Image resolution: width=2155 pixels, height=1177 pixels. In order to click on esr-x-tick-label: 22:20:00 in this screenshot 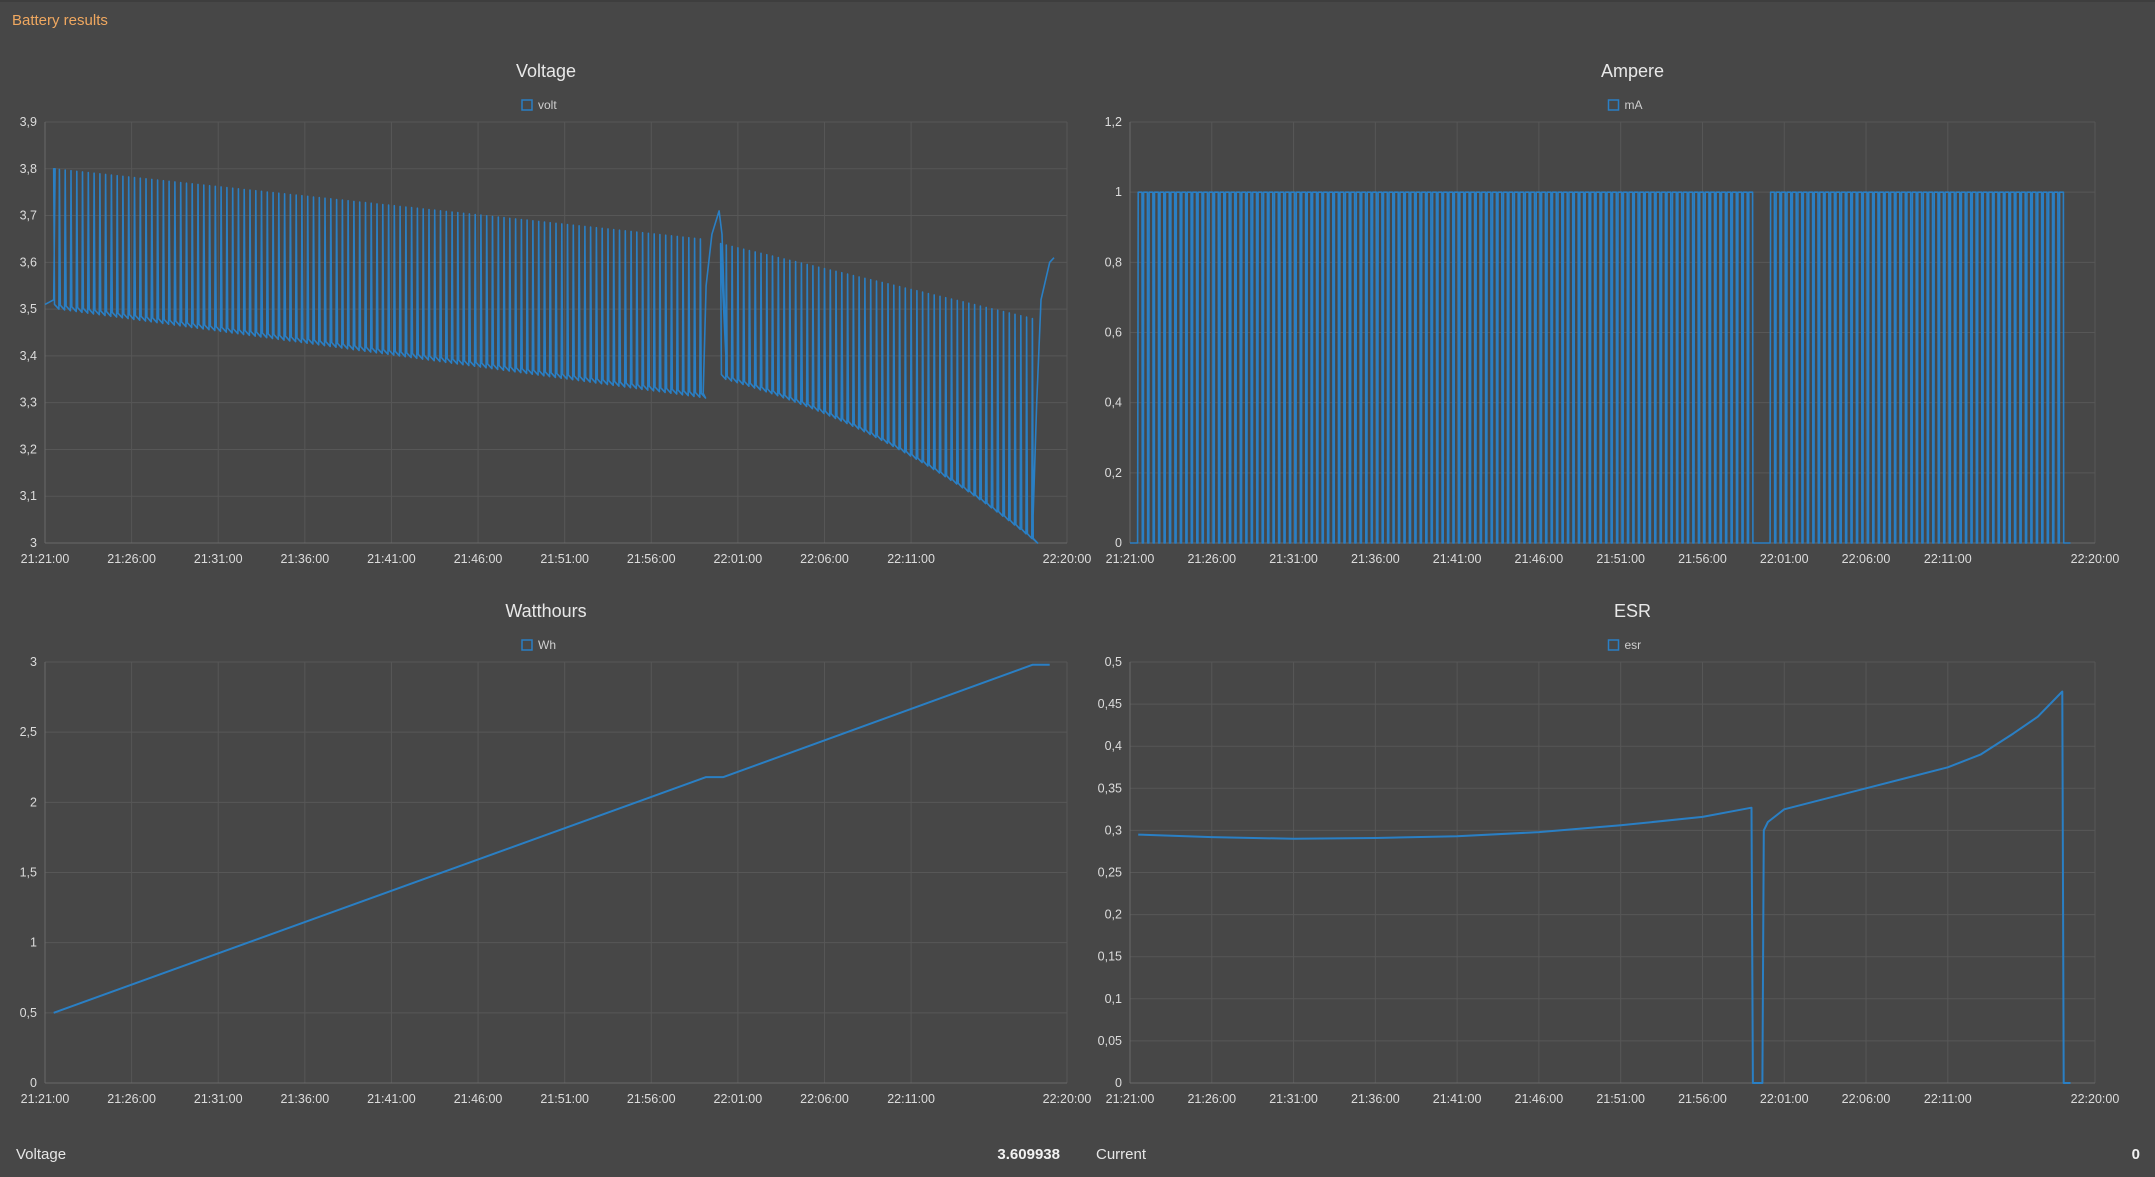, I will do `click(2095, 1099)`.